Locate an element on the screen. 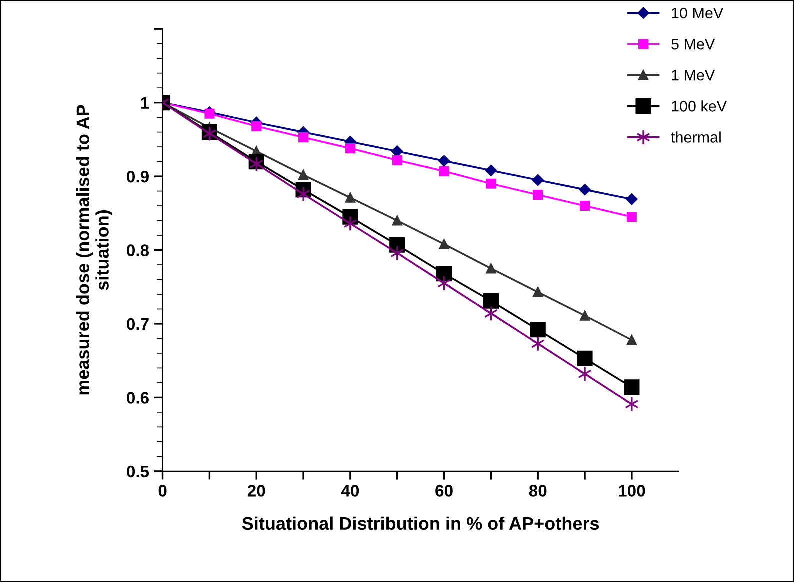  legend-label: 5 MeV is located at coordinates (694, 44).